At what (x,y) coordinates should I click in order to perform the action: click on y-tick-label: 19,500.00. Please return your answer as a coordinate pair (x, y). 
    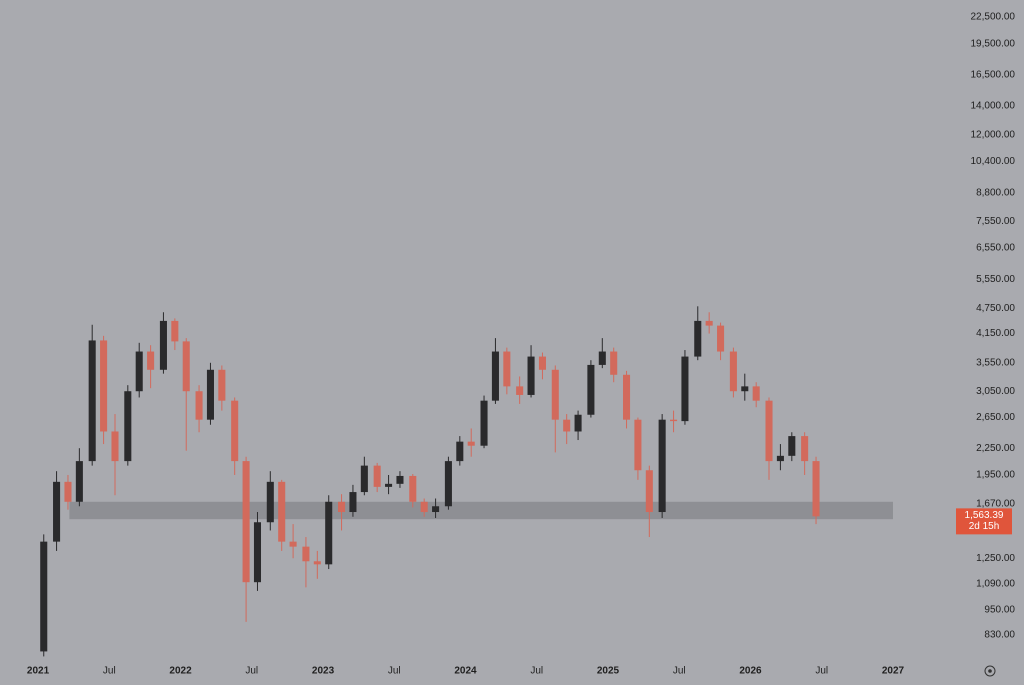
    Looking at the image, I should click on (993, 43).